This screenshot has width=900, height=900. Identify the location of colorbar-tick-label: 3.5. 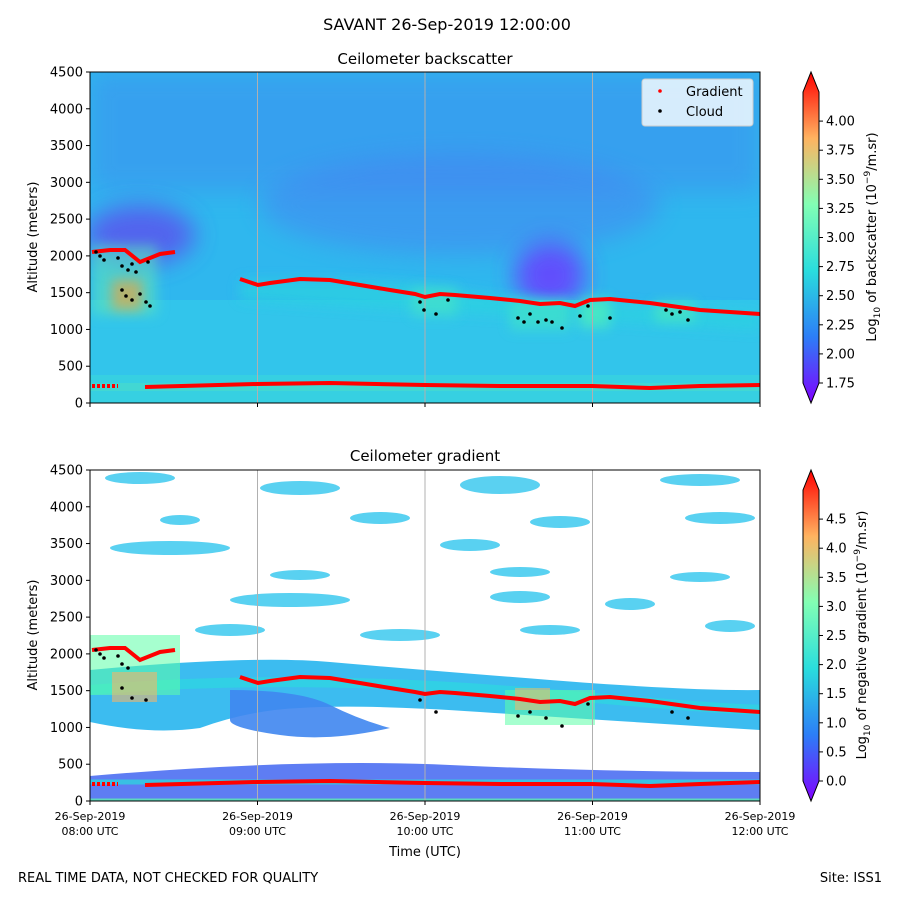
(836, 578).